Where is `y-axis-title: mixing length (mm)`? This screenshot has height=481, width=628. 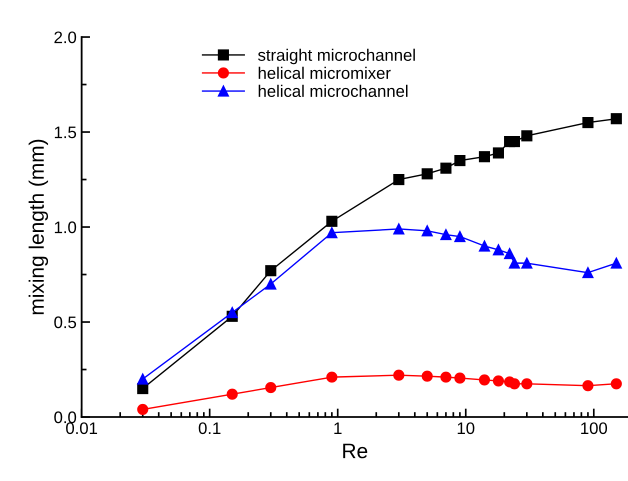 y-axis-title: mixing length (mm) is located at coordinates (38, 227).